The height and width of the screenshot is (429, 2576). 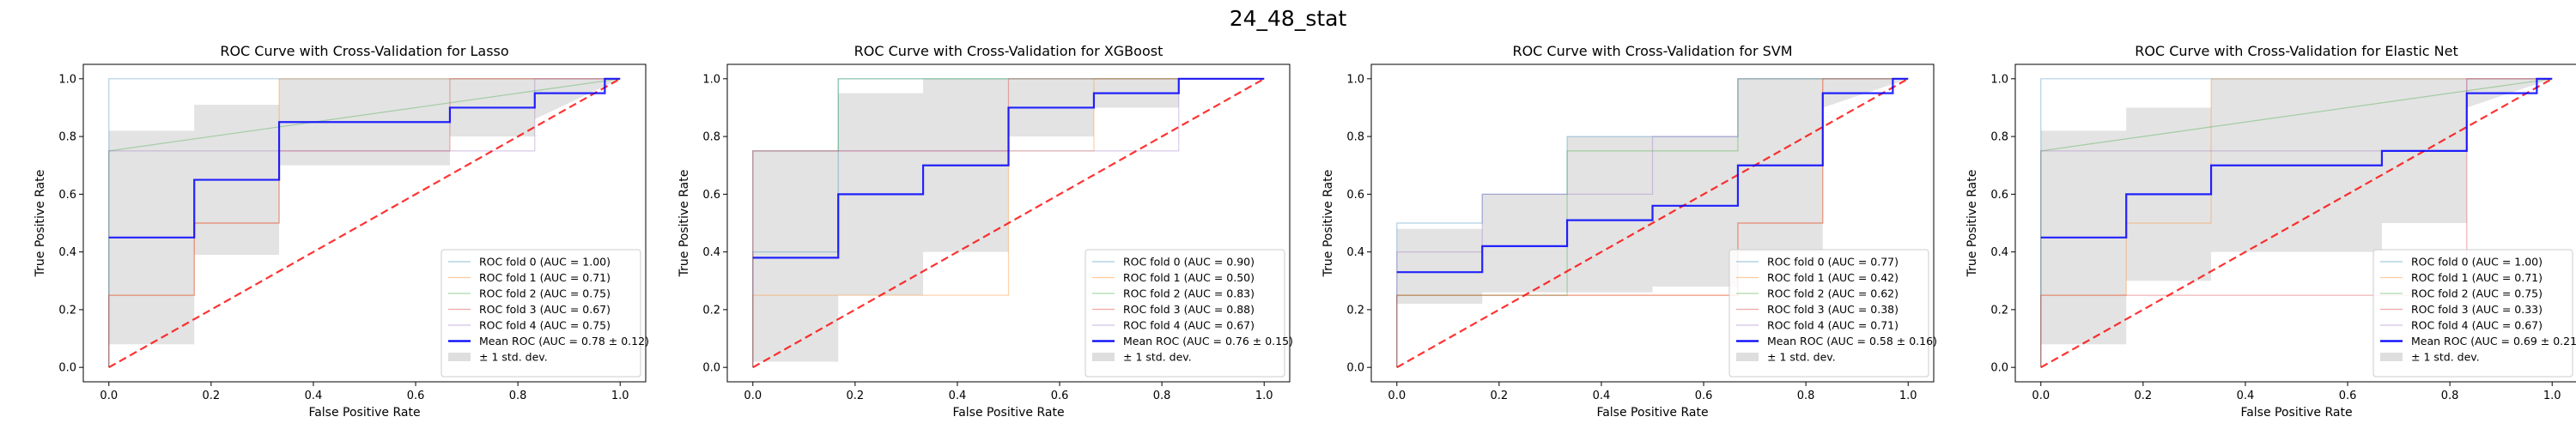 I want to click on legend-label: Mean ROC (AUC = 0.78 ± 0.12), so click(x=564, y=341).